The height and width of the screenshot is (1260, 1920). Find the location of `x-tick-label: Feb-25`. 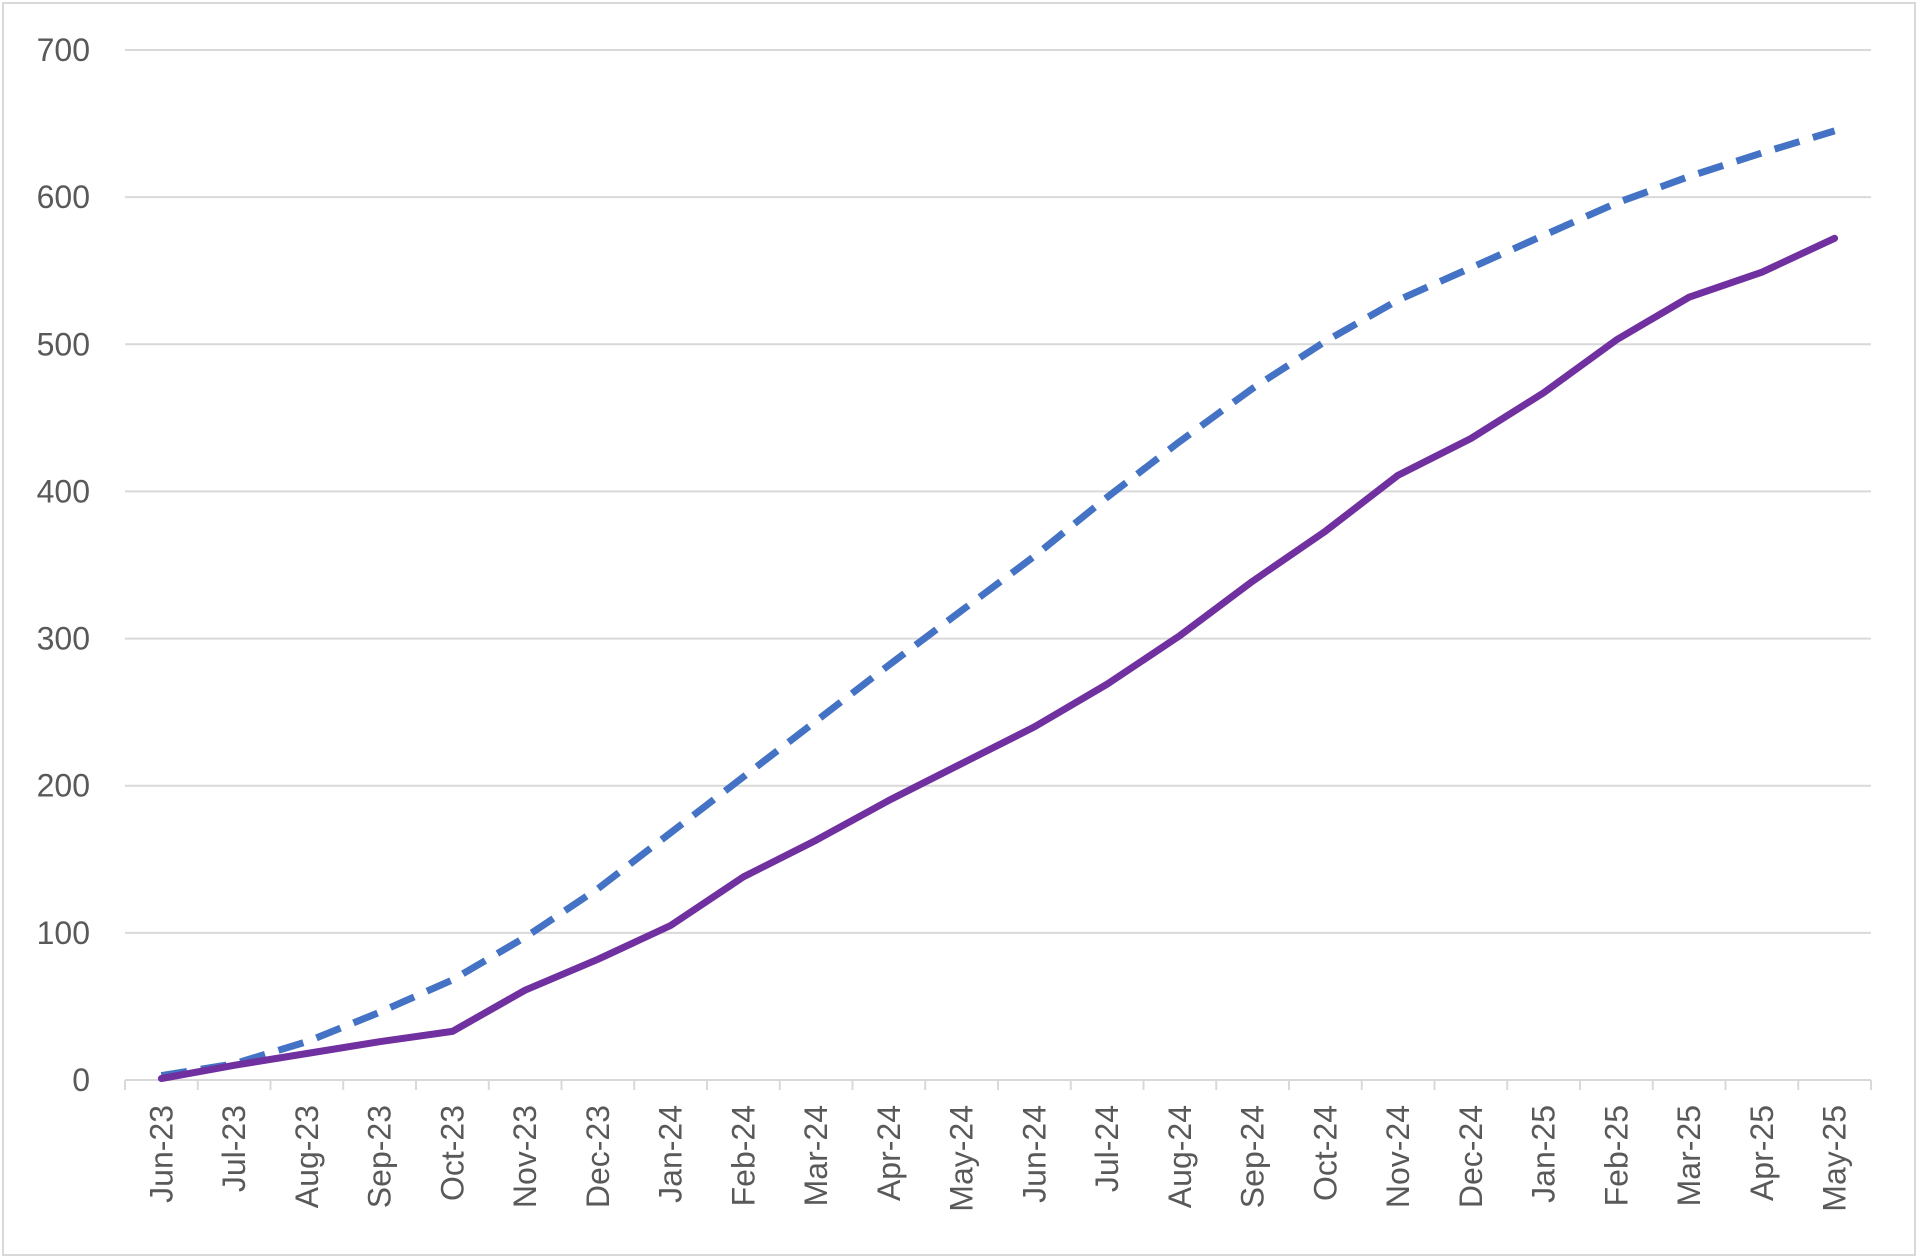

x-tick-label: Feb-25 is located at coordinates (1616, 1155).